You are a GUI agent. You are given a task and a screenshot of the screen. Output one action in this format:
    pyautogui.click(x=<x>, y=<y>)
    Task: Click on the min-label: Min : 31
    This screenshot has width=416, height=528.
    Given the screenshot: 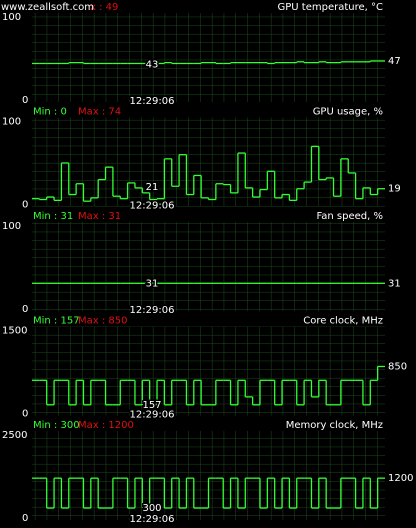 What is the action you would take?
    pyautogui.click(x=53, y=216)
    